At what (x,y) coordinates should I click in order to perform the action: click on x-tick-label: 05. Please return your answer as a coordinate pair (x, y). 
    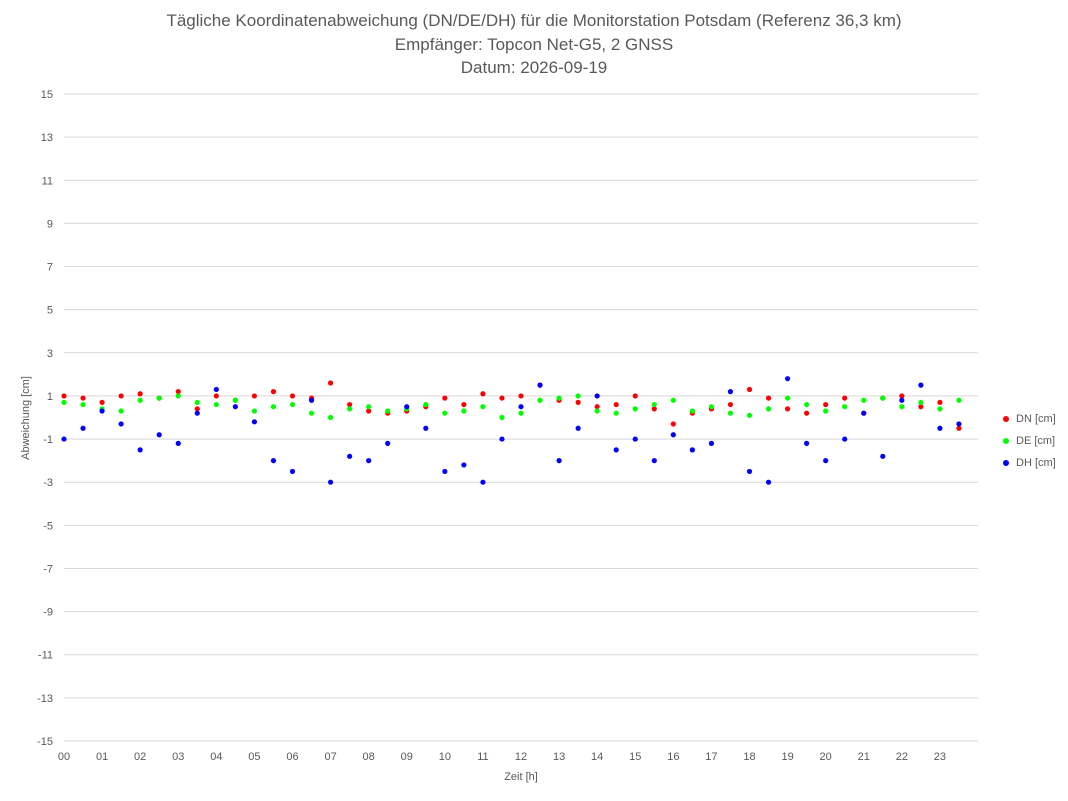
    Looking at the image, I should click on (254, 757).